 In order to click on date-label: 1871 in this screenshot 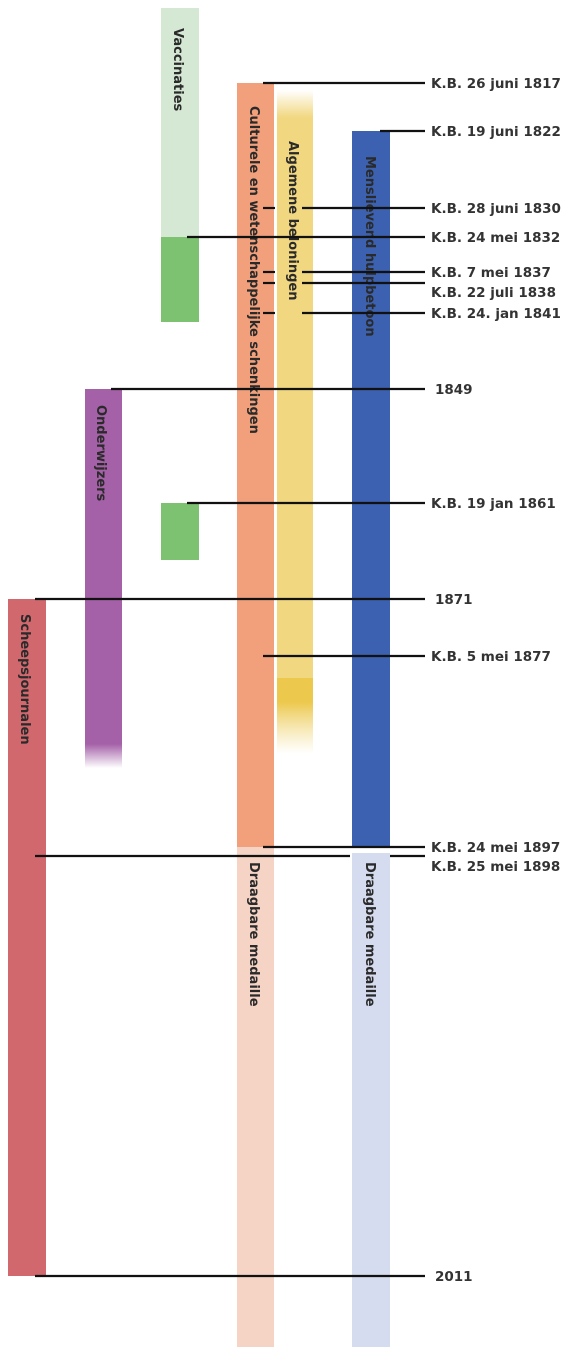, I will do `click(454, 600)`.